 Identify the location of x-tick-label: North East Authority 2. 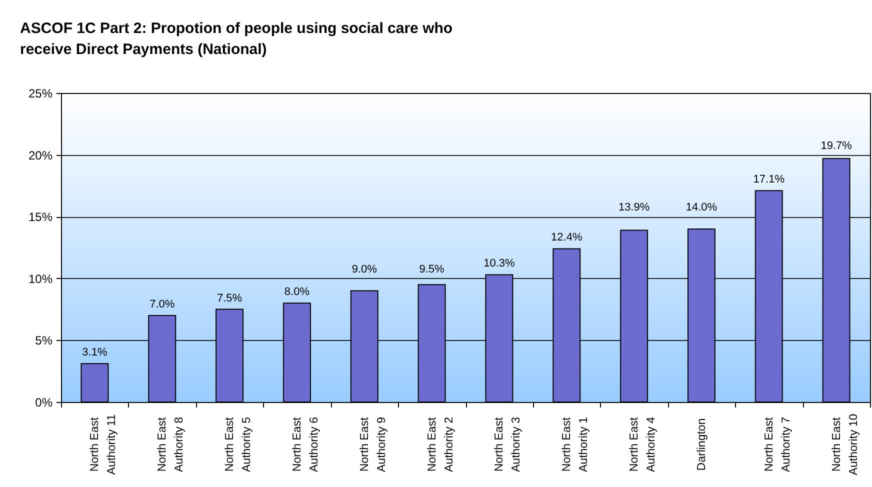
(441, 444).